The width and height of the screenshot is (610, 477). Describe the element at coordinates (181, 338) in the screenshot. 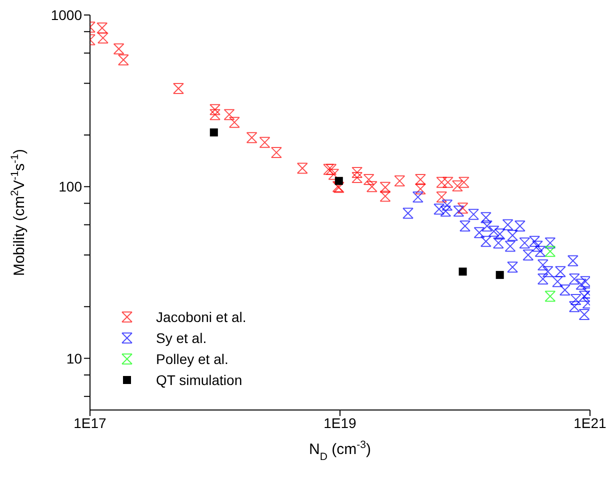

I see `legend-label: Sy et al.` at that location.